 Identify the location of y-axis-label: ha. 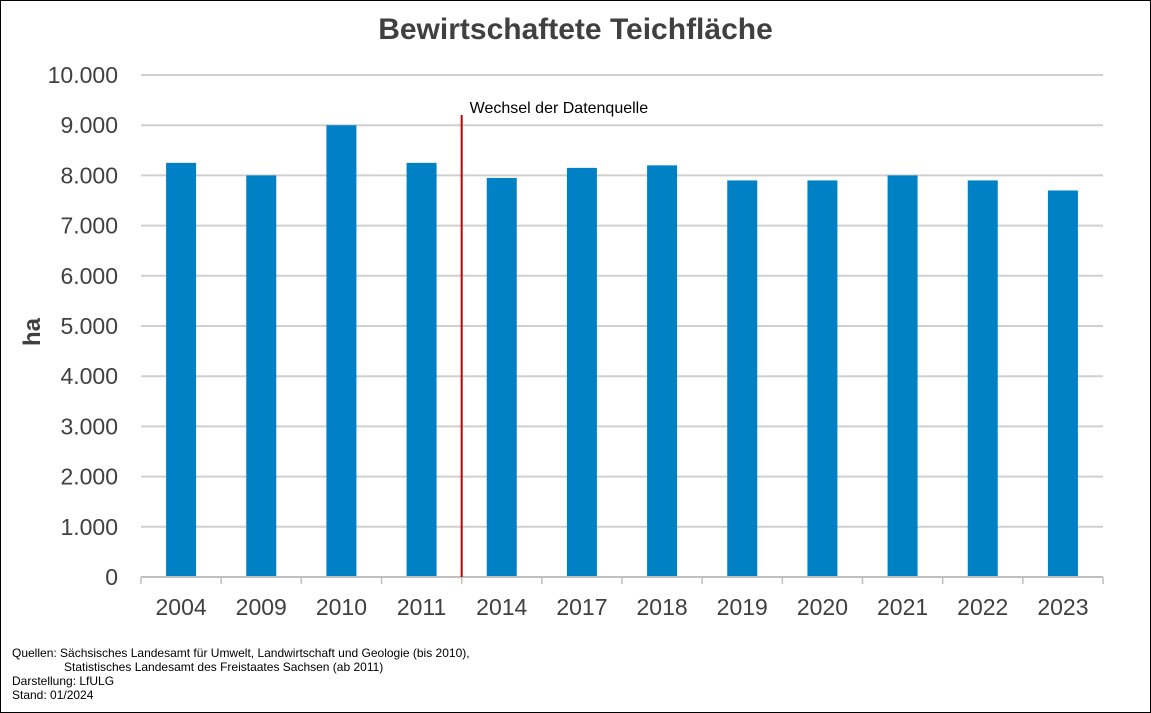
(32, 331).